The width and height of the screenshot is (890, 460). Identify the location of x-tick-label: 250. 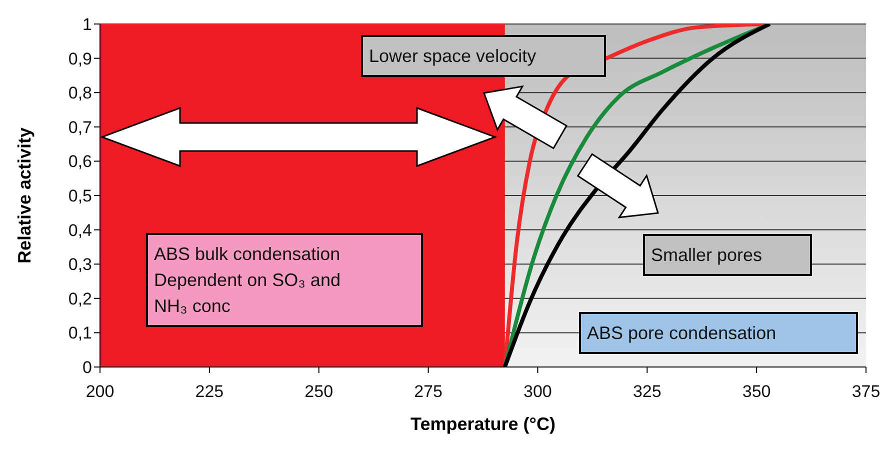
(319, 392).